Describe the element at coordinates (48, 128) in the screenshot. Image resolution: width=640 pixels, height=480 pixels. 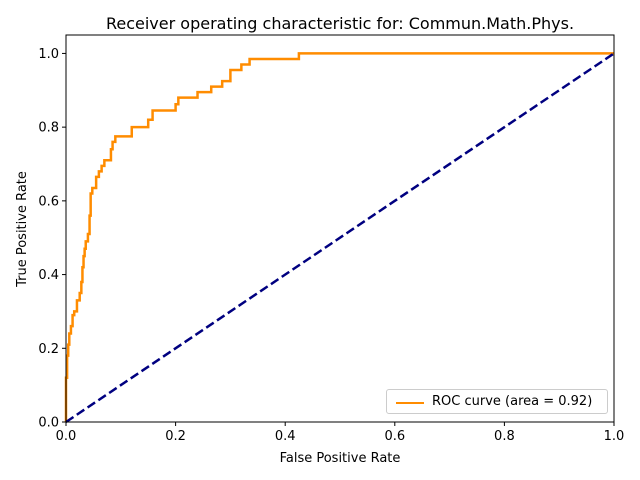
I see `y-tick-label: 0.8` at that location.